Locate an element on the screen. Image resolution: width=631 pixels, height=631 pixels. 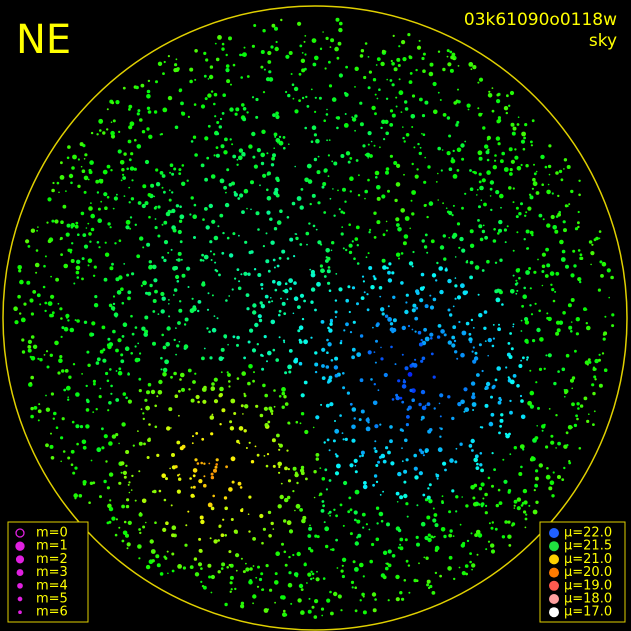
brightness-label: μ=21.5 is located at coordinates (588, 546).